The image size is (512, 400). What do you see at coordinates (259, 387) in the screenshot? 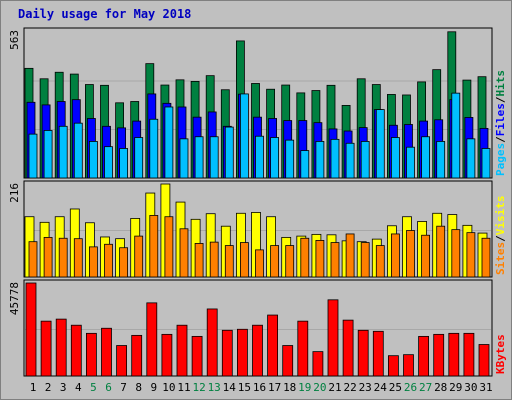
I see `x-tick-label-16: 16` at bounding box center [259, 387].